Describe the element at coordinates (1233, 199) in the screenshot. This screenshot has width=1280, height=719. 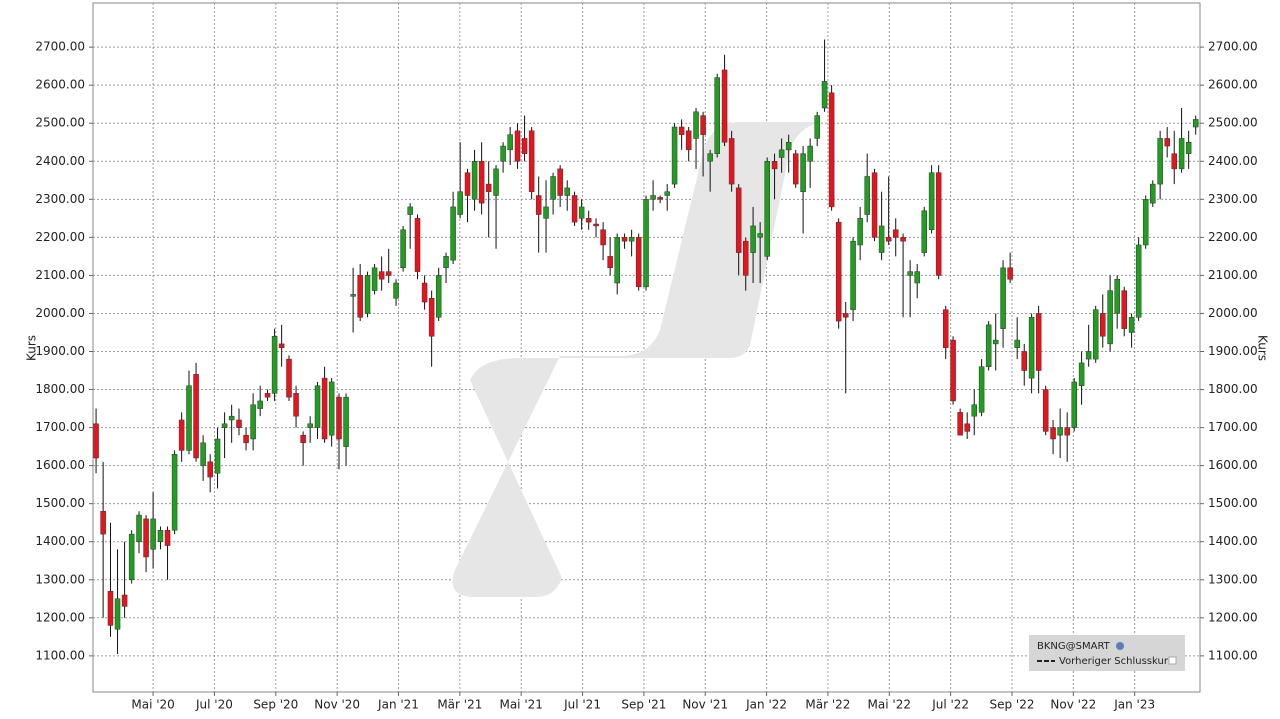
I see `y2-tick-label: 2300.00` at that location.